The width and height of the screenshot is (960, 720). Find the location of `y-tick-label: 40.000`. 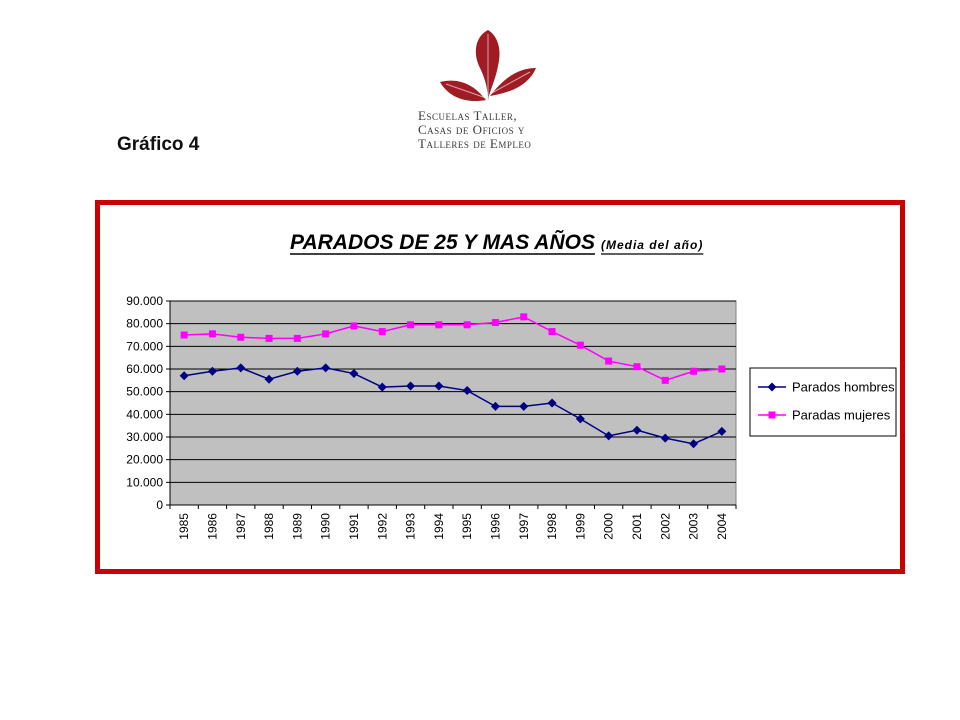

y-tick-label: 40.000 is located at coordinates (144, 414).